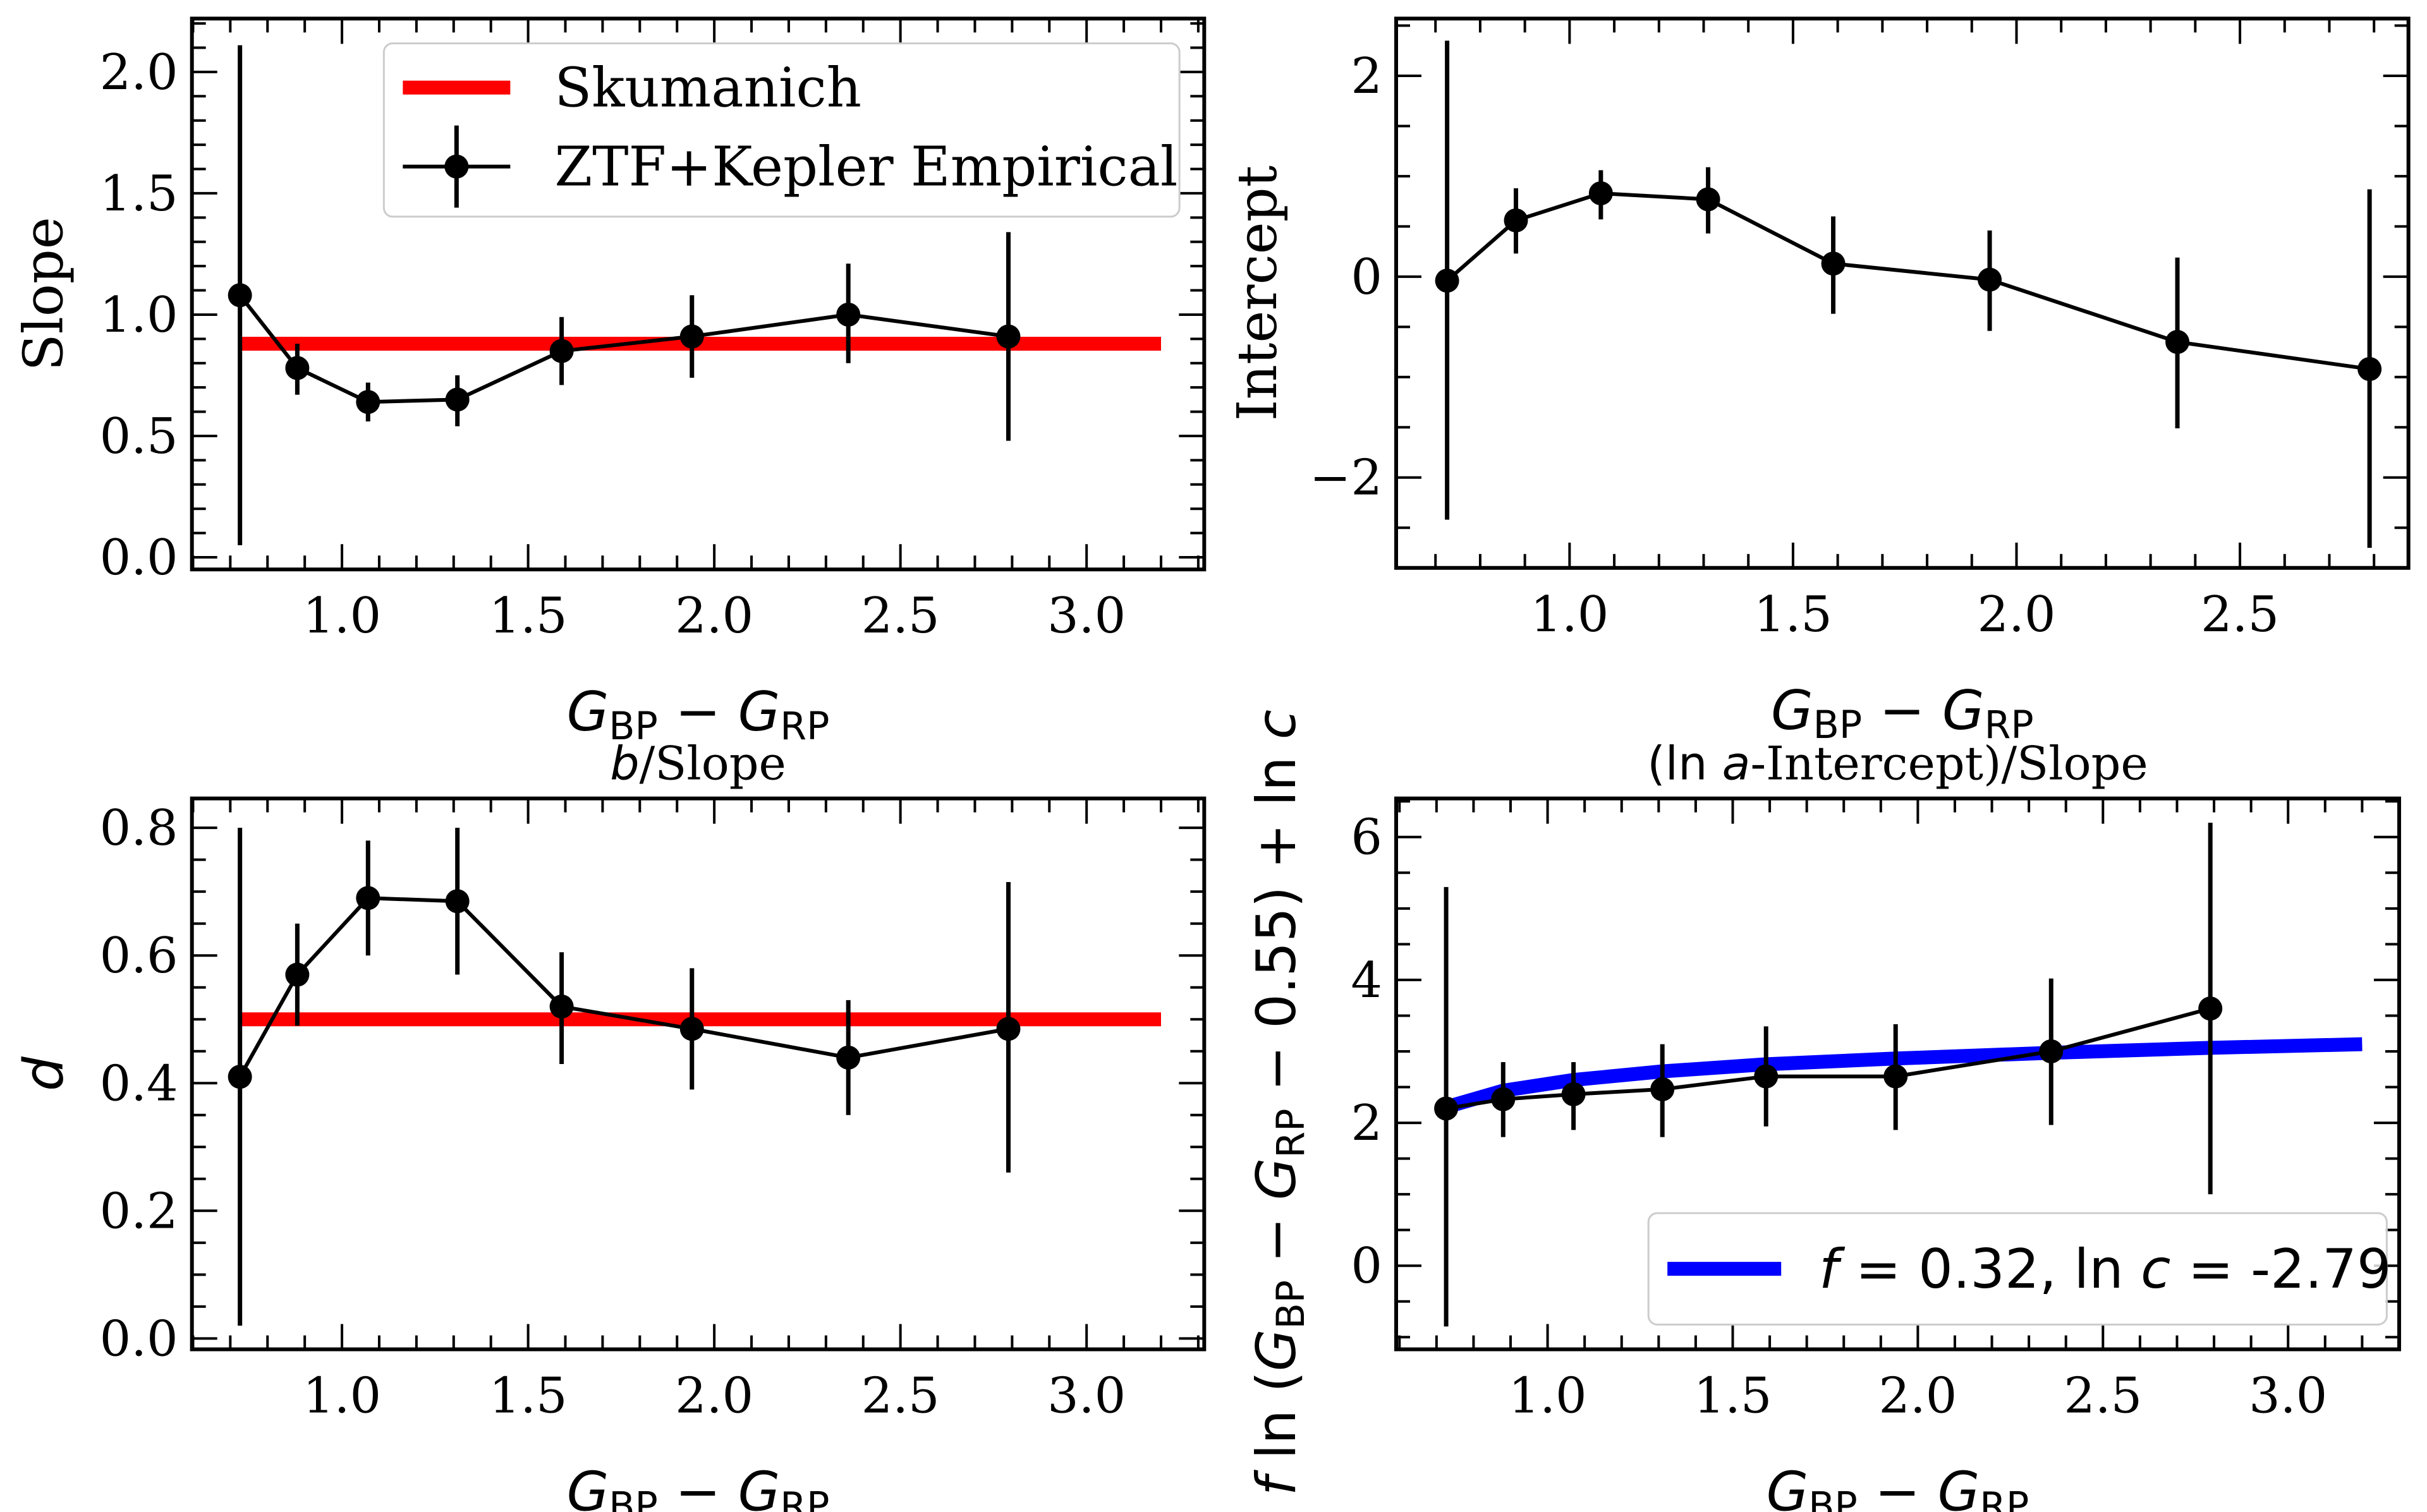 The width and height of the screenshot is (2427, 1512). What do you see at coordinates (1257, 293) in the screenshot?
I see `y-axis-label: Intercept` at bounding box center [1257, 293].